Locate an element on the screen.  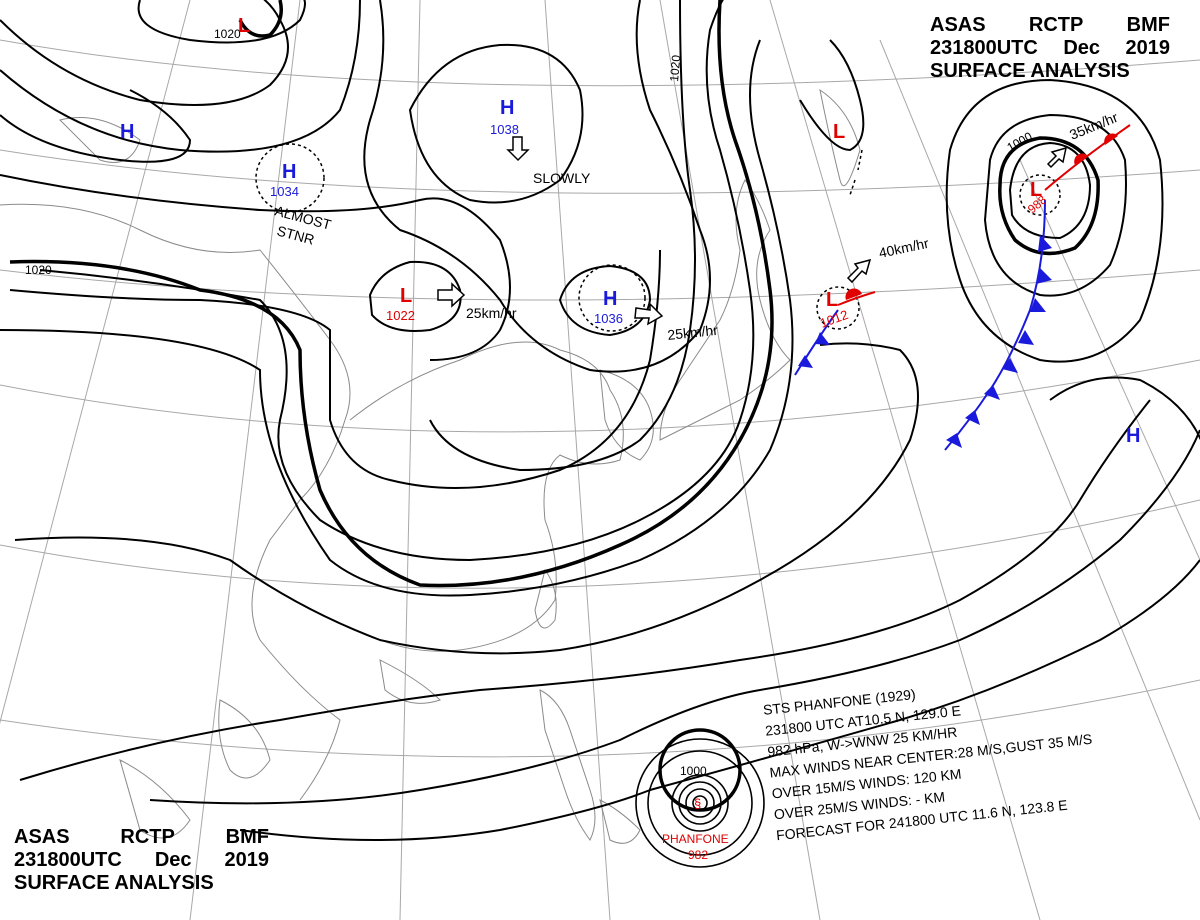
typhoon-name: PHANFONE is located at coordinates (695, 839).